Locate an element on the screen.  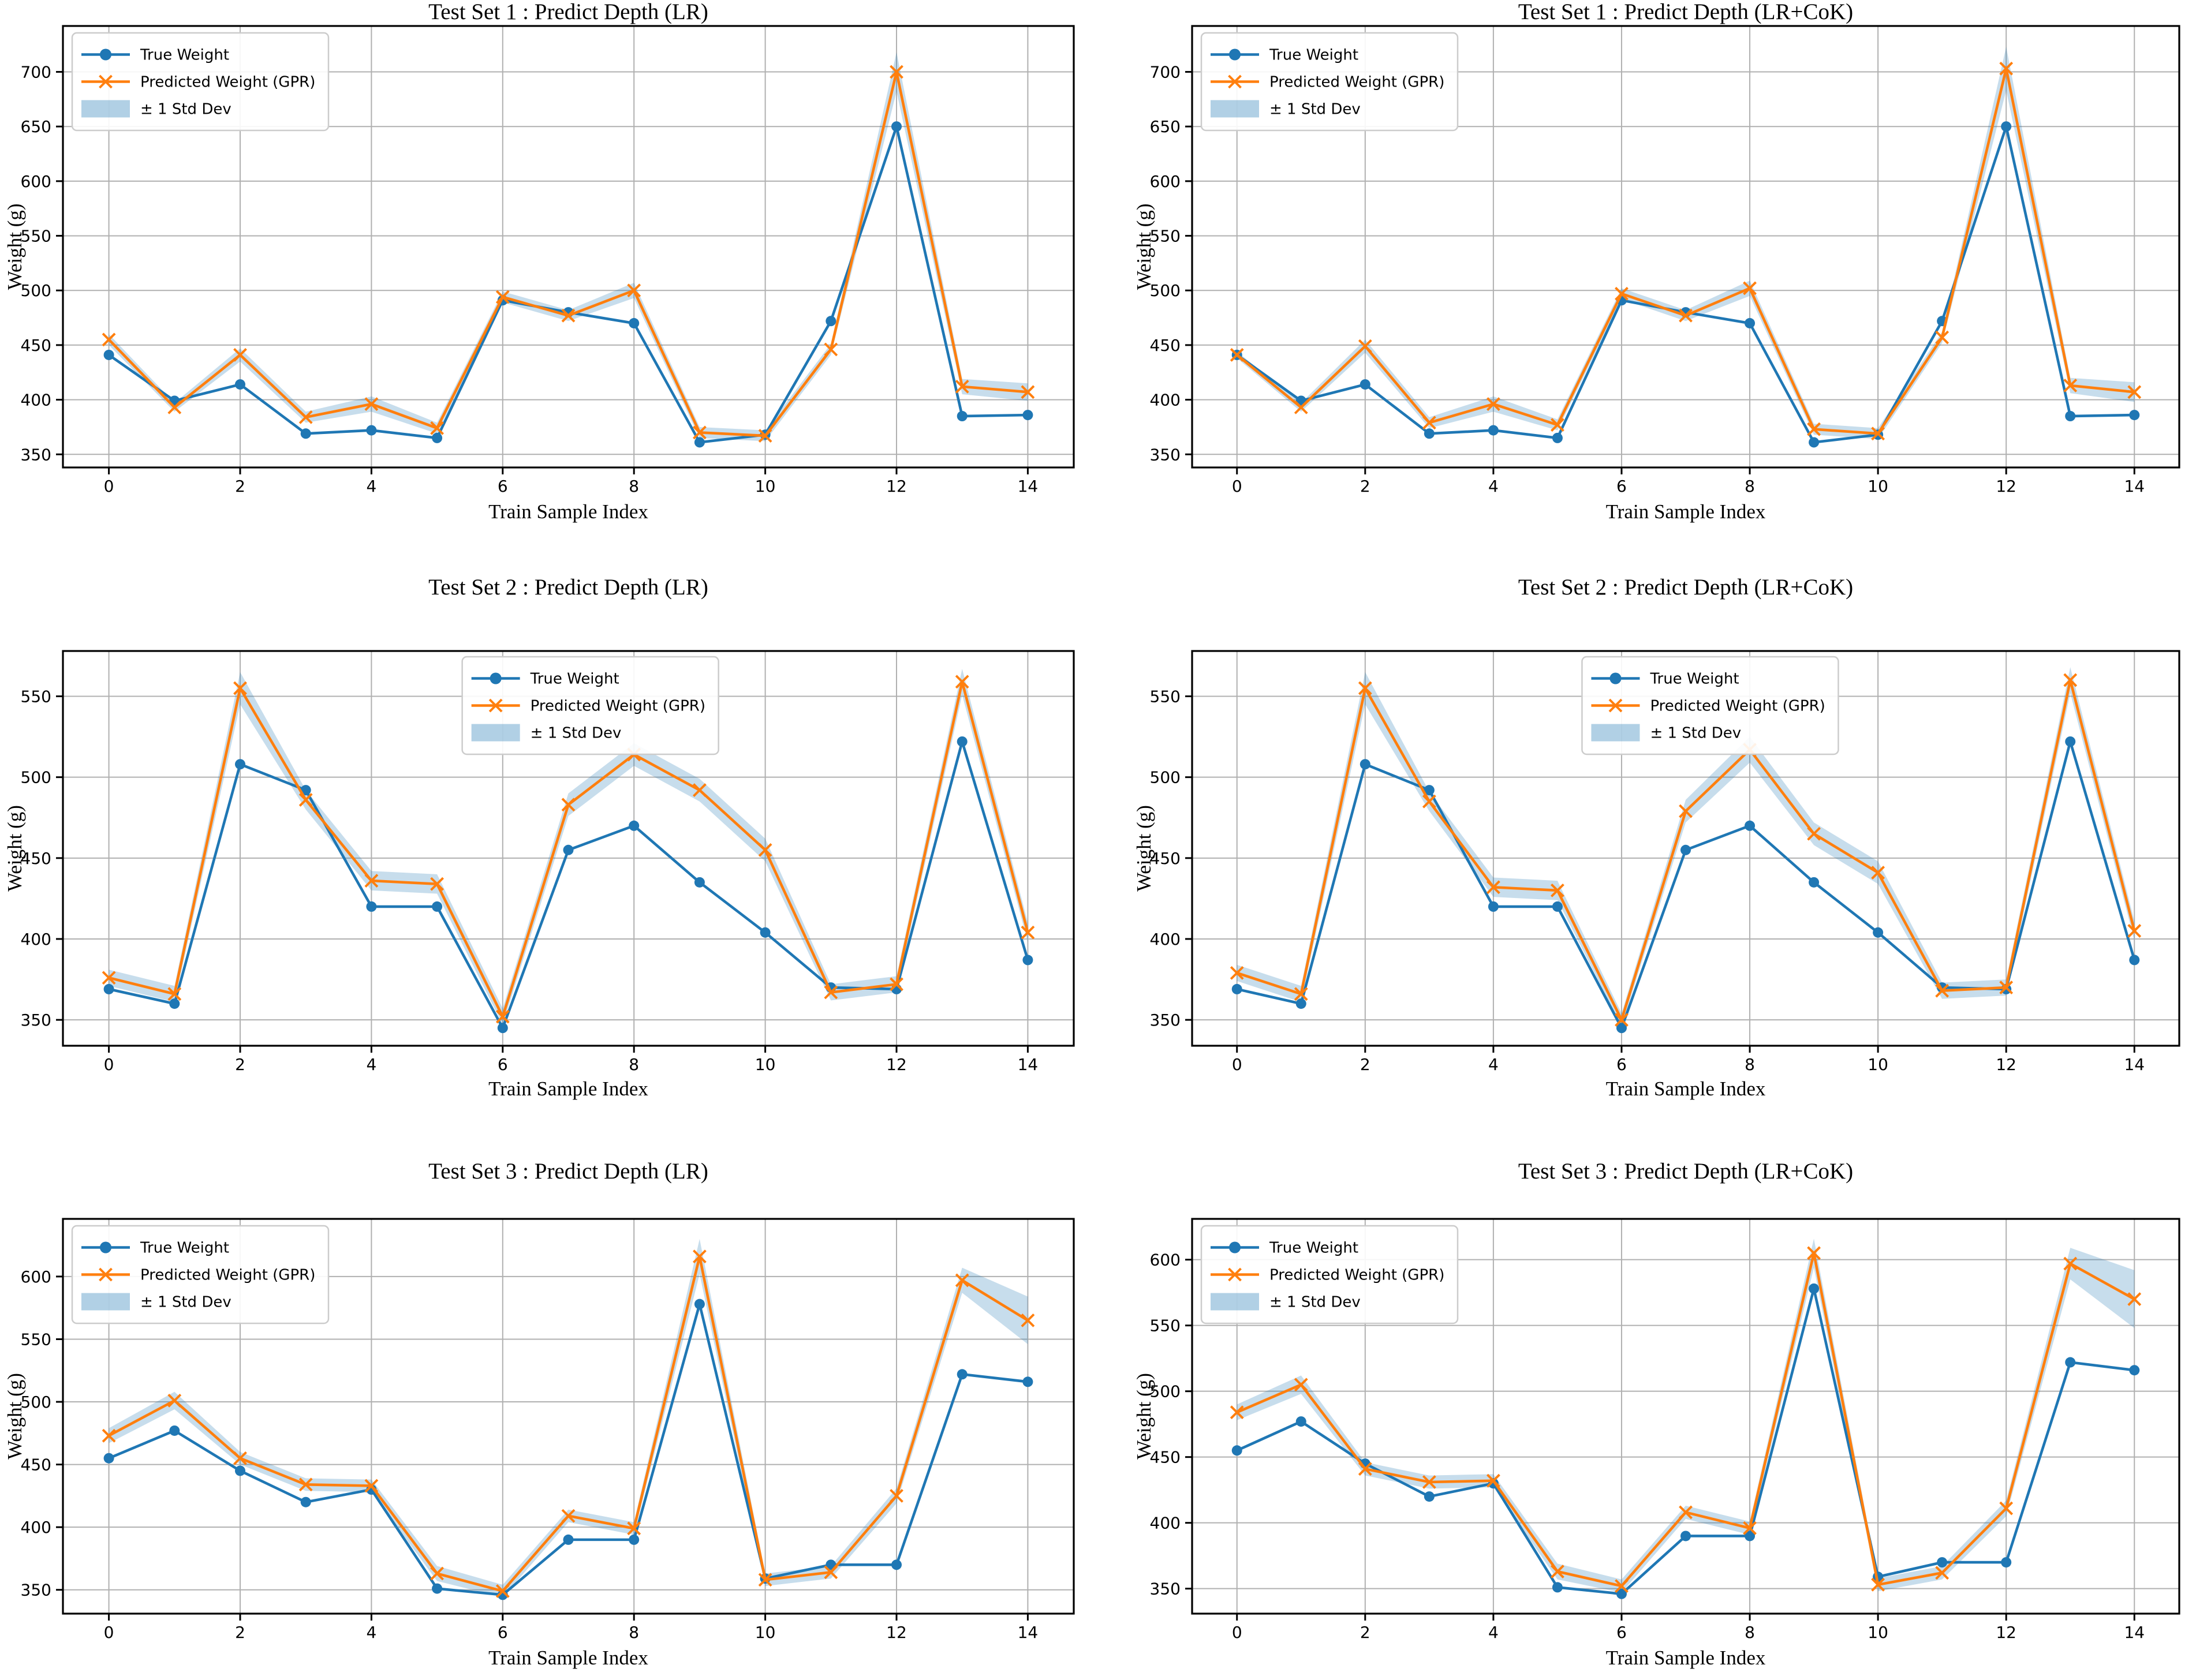
axis-ticks: 0 2 4 6 8 10 12 14 350 400 450 500 550 is located at coordinates (1647, 880).